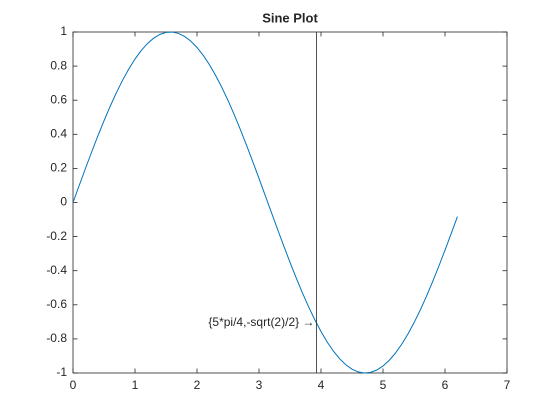 The image size is (560, 420). I want to click on y-tick-label: 0.2, so click(58, 168).